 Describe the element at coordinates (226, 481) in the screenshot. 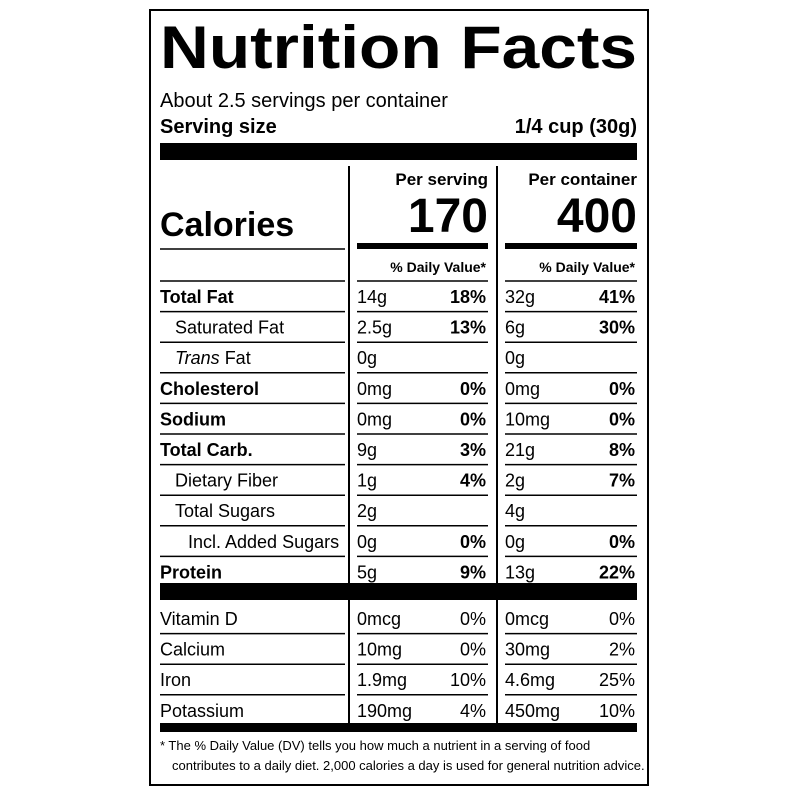

I see `nutrient-name: Dietary Fiber` at that location.